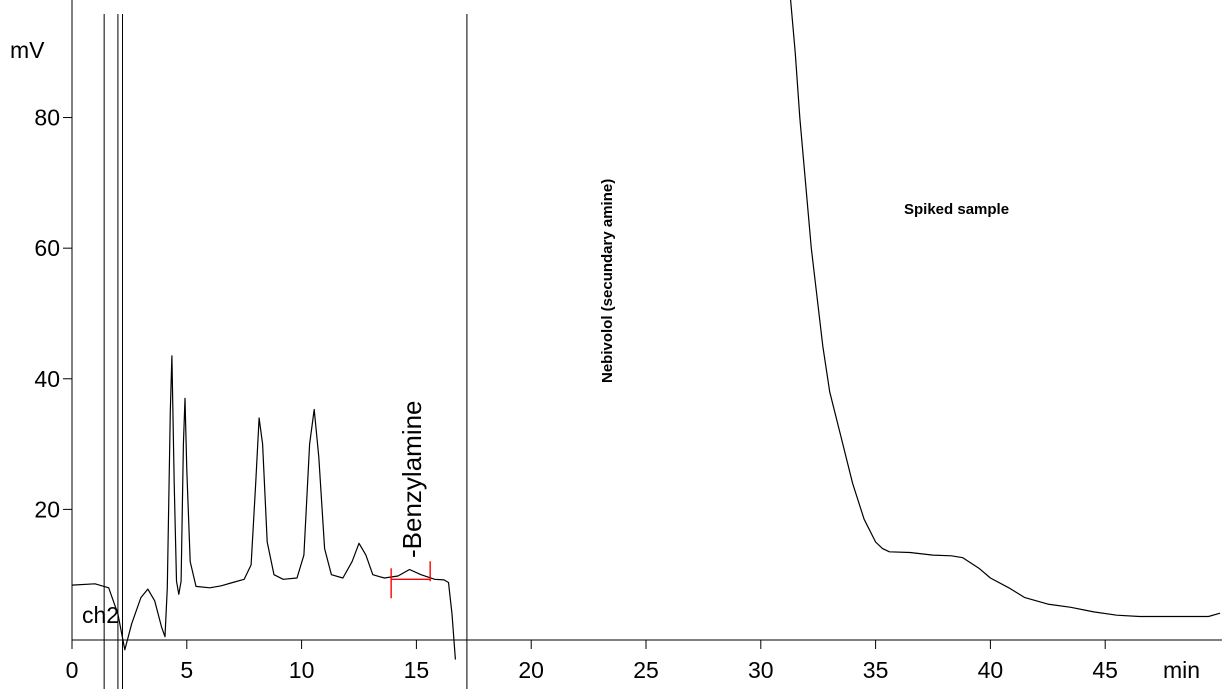  Describe the element at coordinates (607, 281) in the screenshot. I see `nebivolol-annotation: Nebivolol (secundary amine)` at that location.